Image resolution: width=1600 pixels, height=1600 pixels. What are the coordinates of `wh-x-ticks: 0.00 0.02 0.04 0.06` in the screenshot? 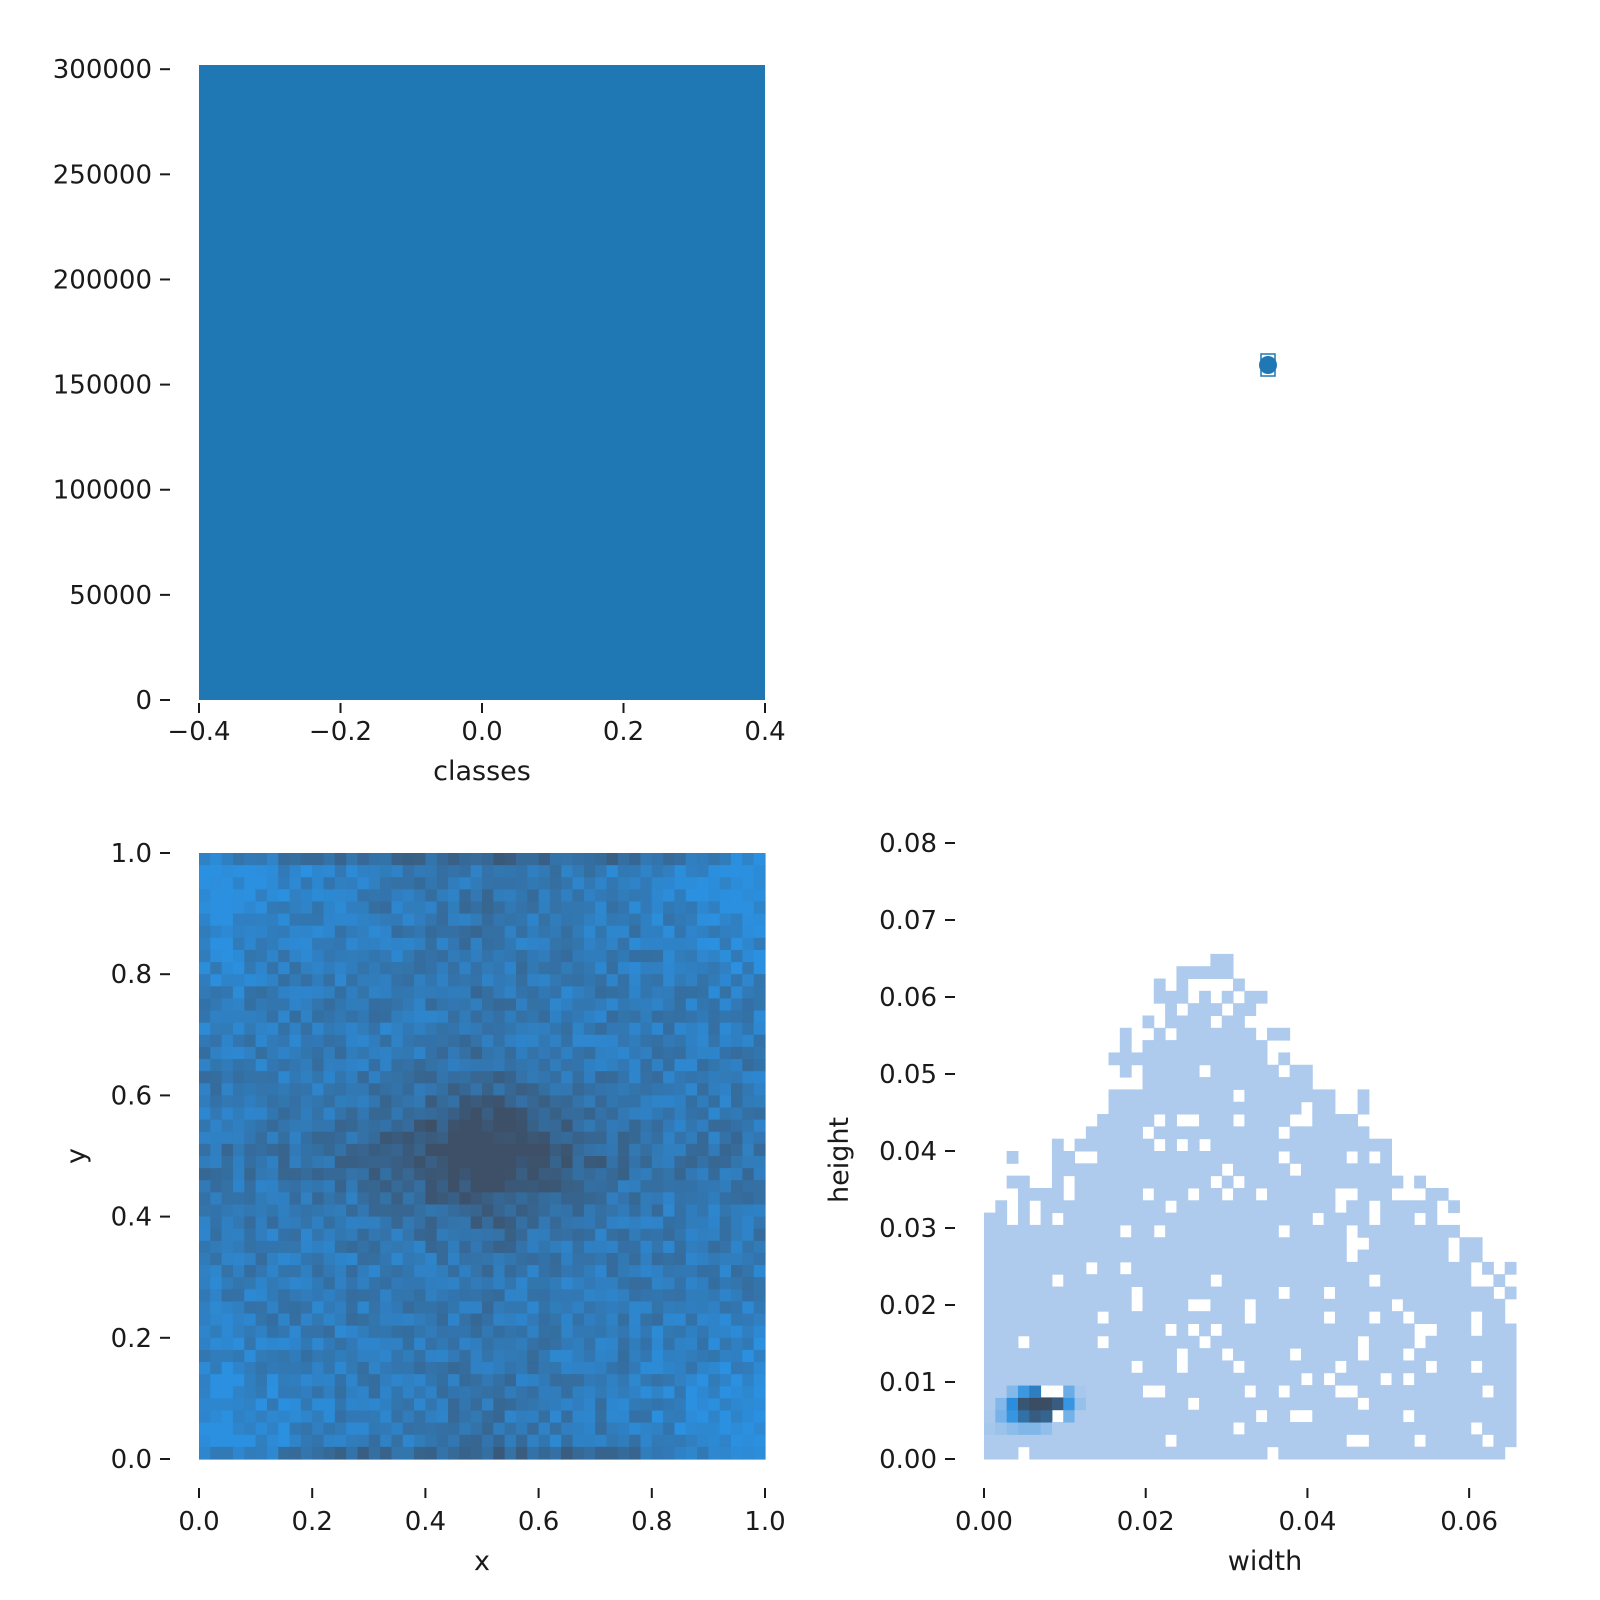 It's located at (1226, 1512).